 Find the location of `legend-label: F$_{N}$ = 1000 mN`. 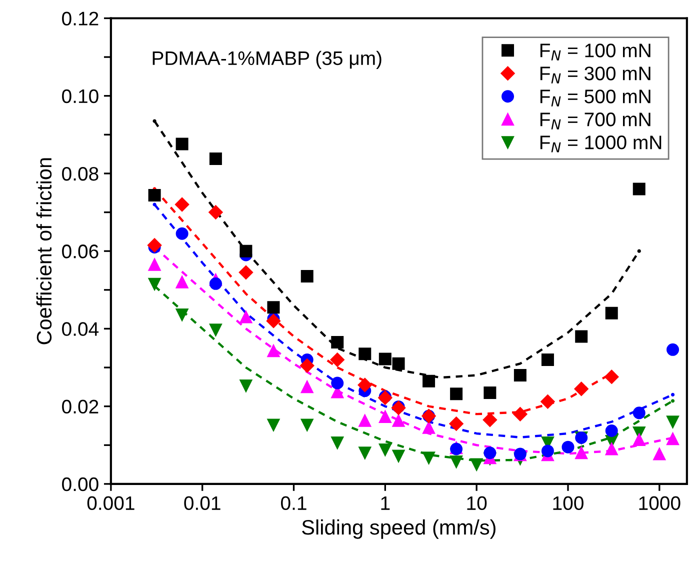

legend-label: F$_{N}$ = 1000 mN is located at coordinates (601, 144).